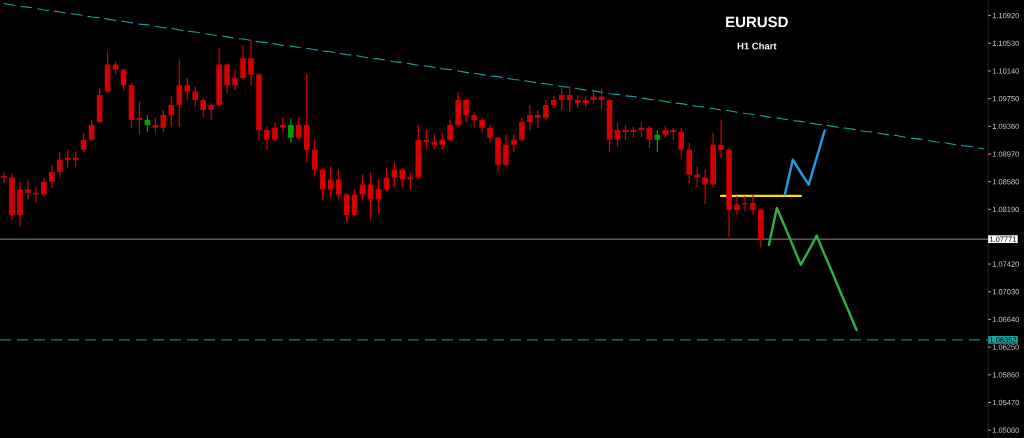 This screenshot has height=438, width=1024. I want to click on line-series, so click(812, 269).